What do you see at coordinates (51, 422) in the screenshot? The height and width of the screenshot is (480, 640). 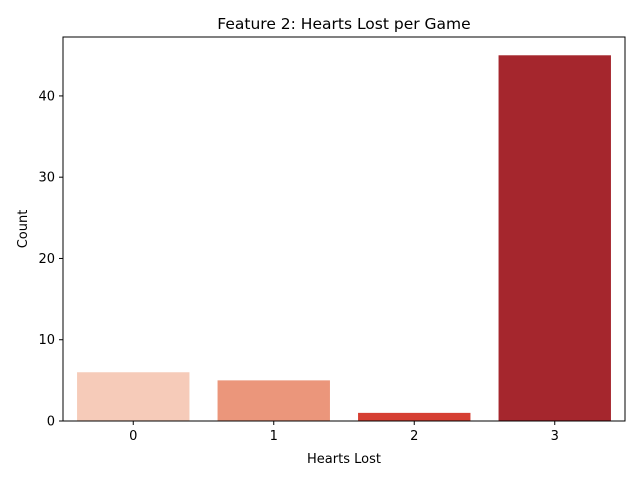 I see `y-tick-label: 0` at bounding box center [51, 422].